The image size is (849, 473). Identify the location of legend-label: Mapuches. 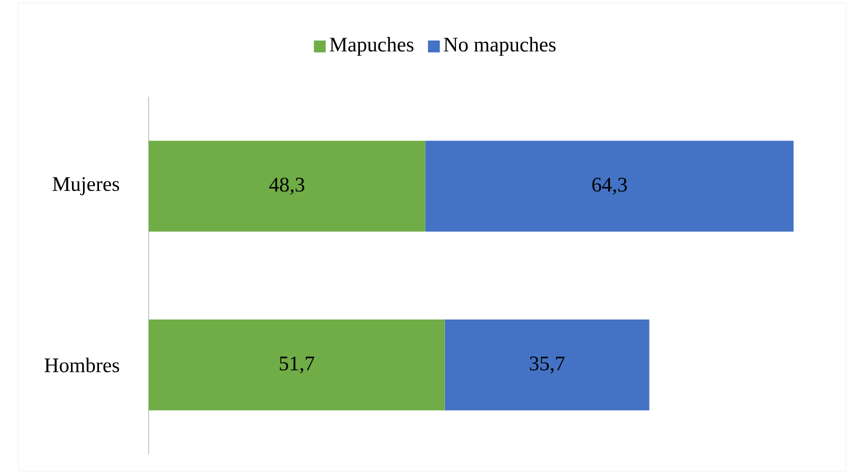
(372, 46).